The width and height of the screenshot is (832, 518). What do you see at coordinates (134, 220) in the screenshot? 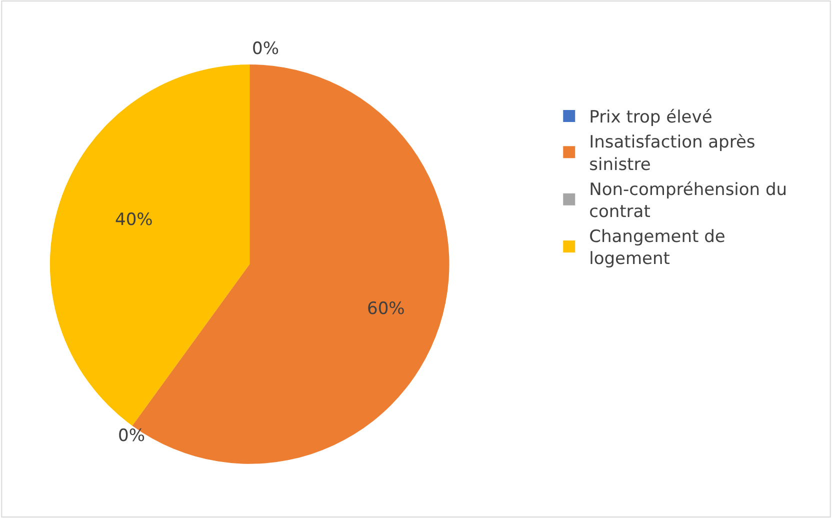
I see `data-label: 40%` at bounding box center [134, 220].